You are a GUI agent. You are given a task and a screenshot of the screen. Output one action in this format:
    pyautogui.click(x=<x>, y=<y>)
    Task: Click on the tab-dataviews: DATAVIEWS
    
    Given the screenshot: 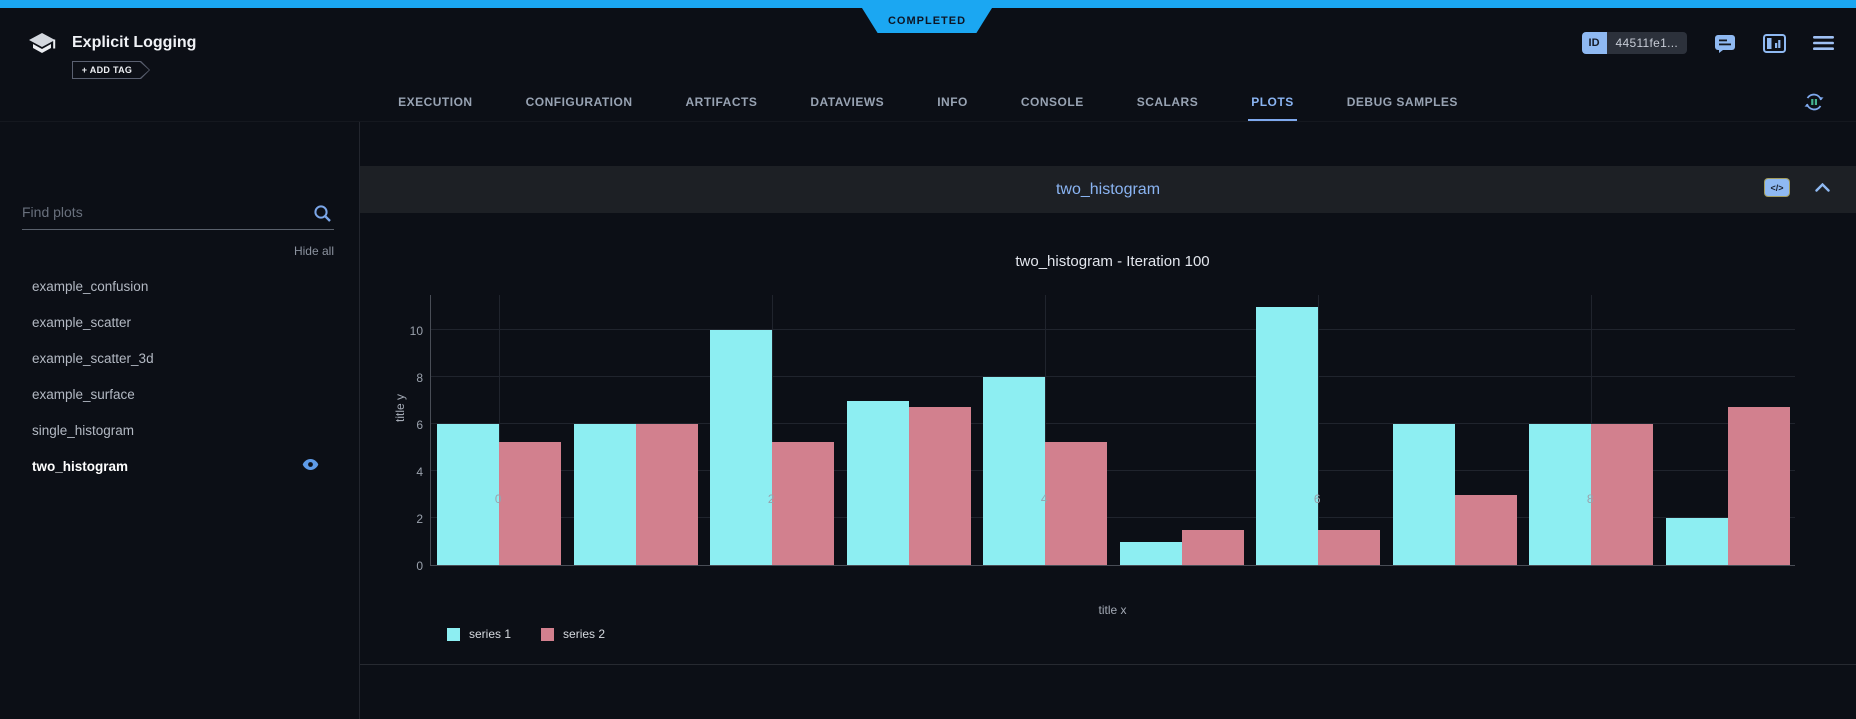 What is the action you would take?
    pyautogui.click(x=847, y=102)
    